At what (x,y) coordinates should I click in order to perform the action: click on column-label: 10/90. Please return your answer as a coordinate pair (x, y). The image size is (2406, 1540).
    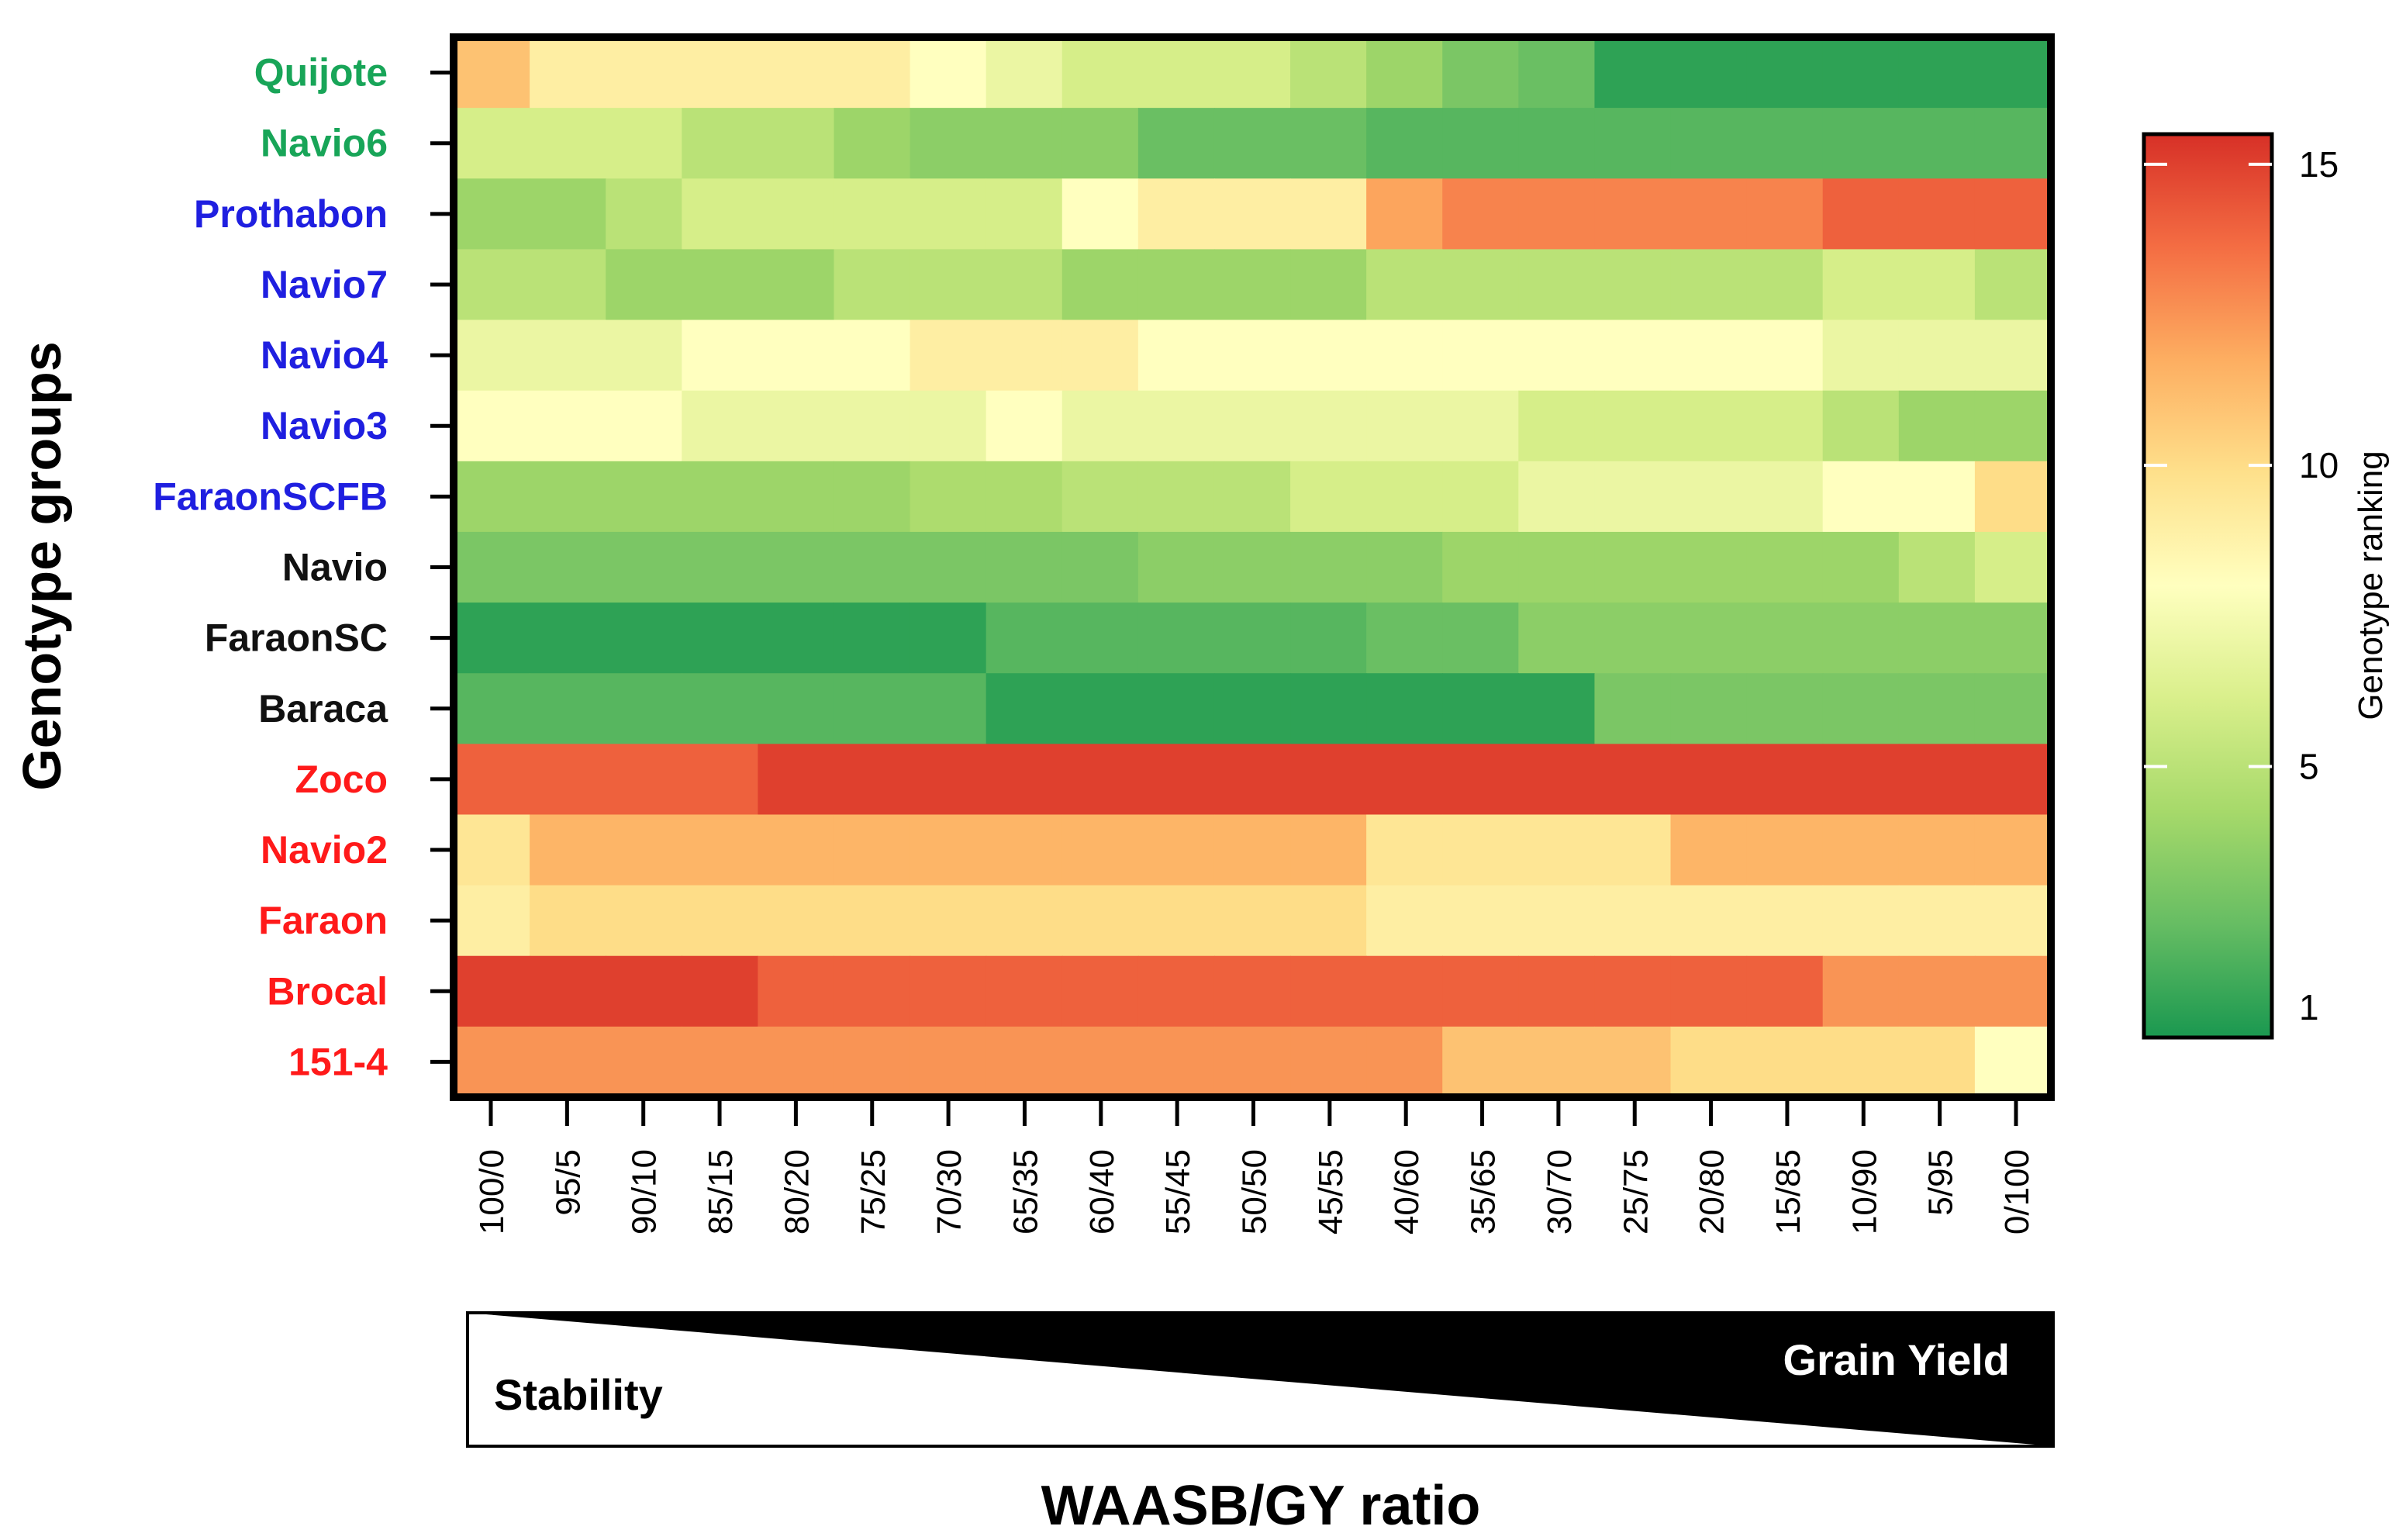
    Looking at the image, I should click on (1864, 1191).